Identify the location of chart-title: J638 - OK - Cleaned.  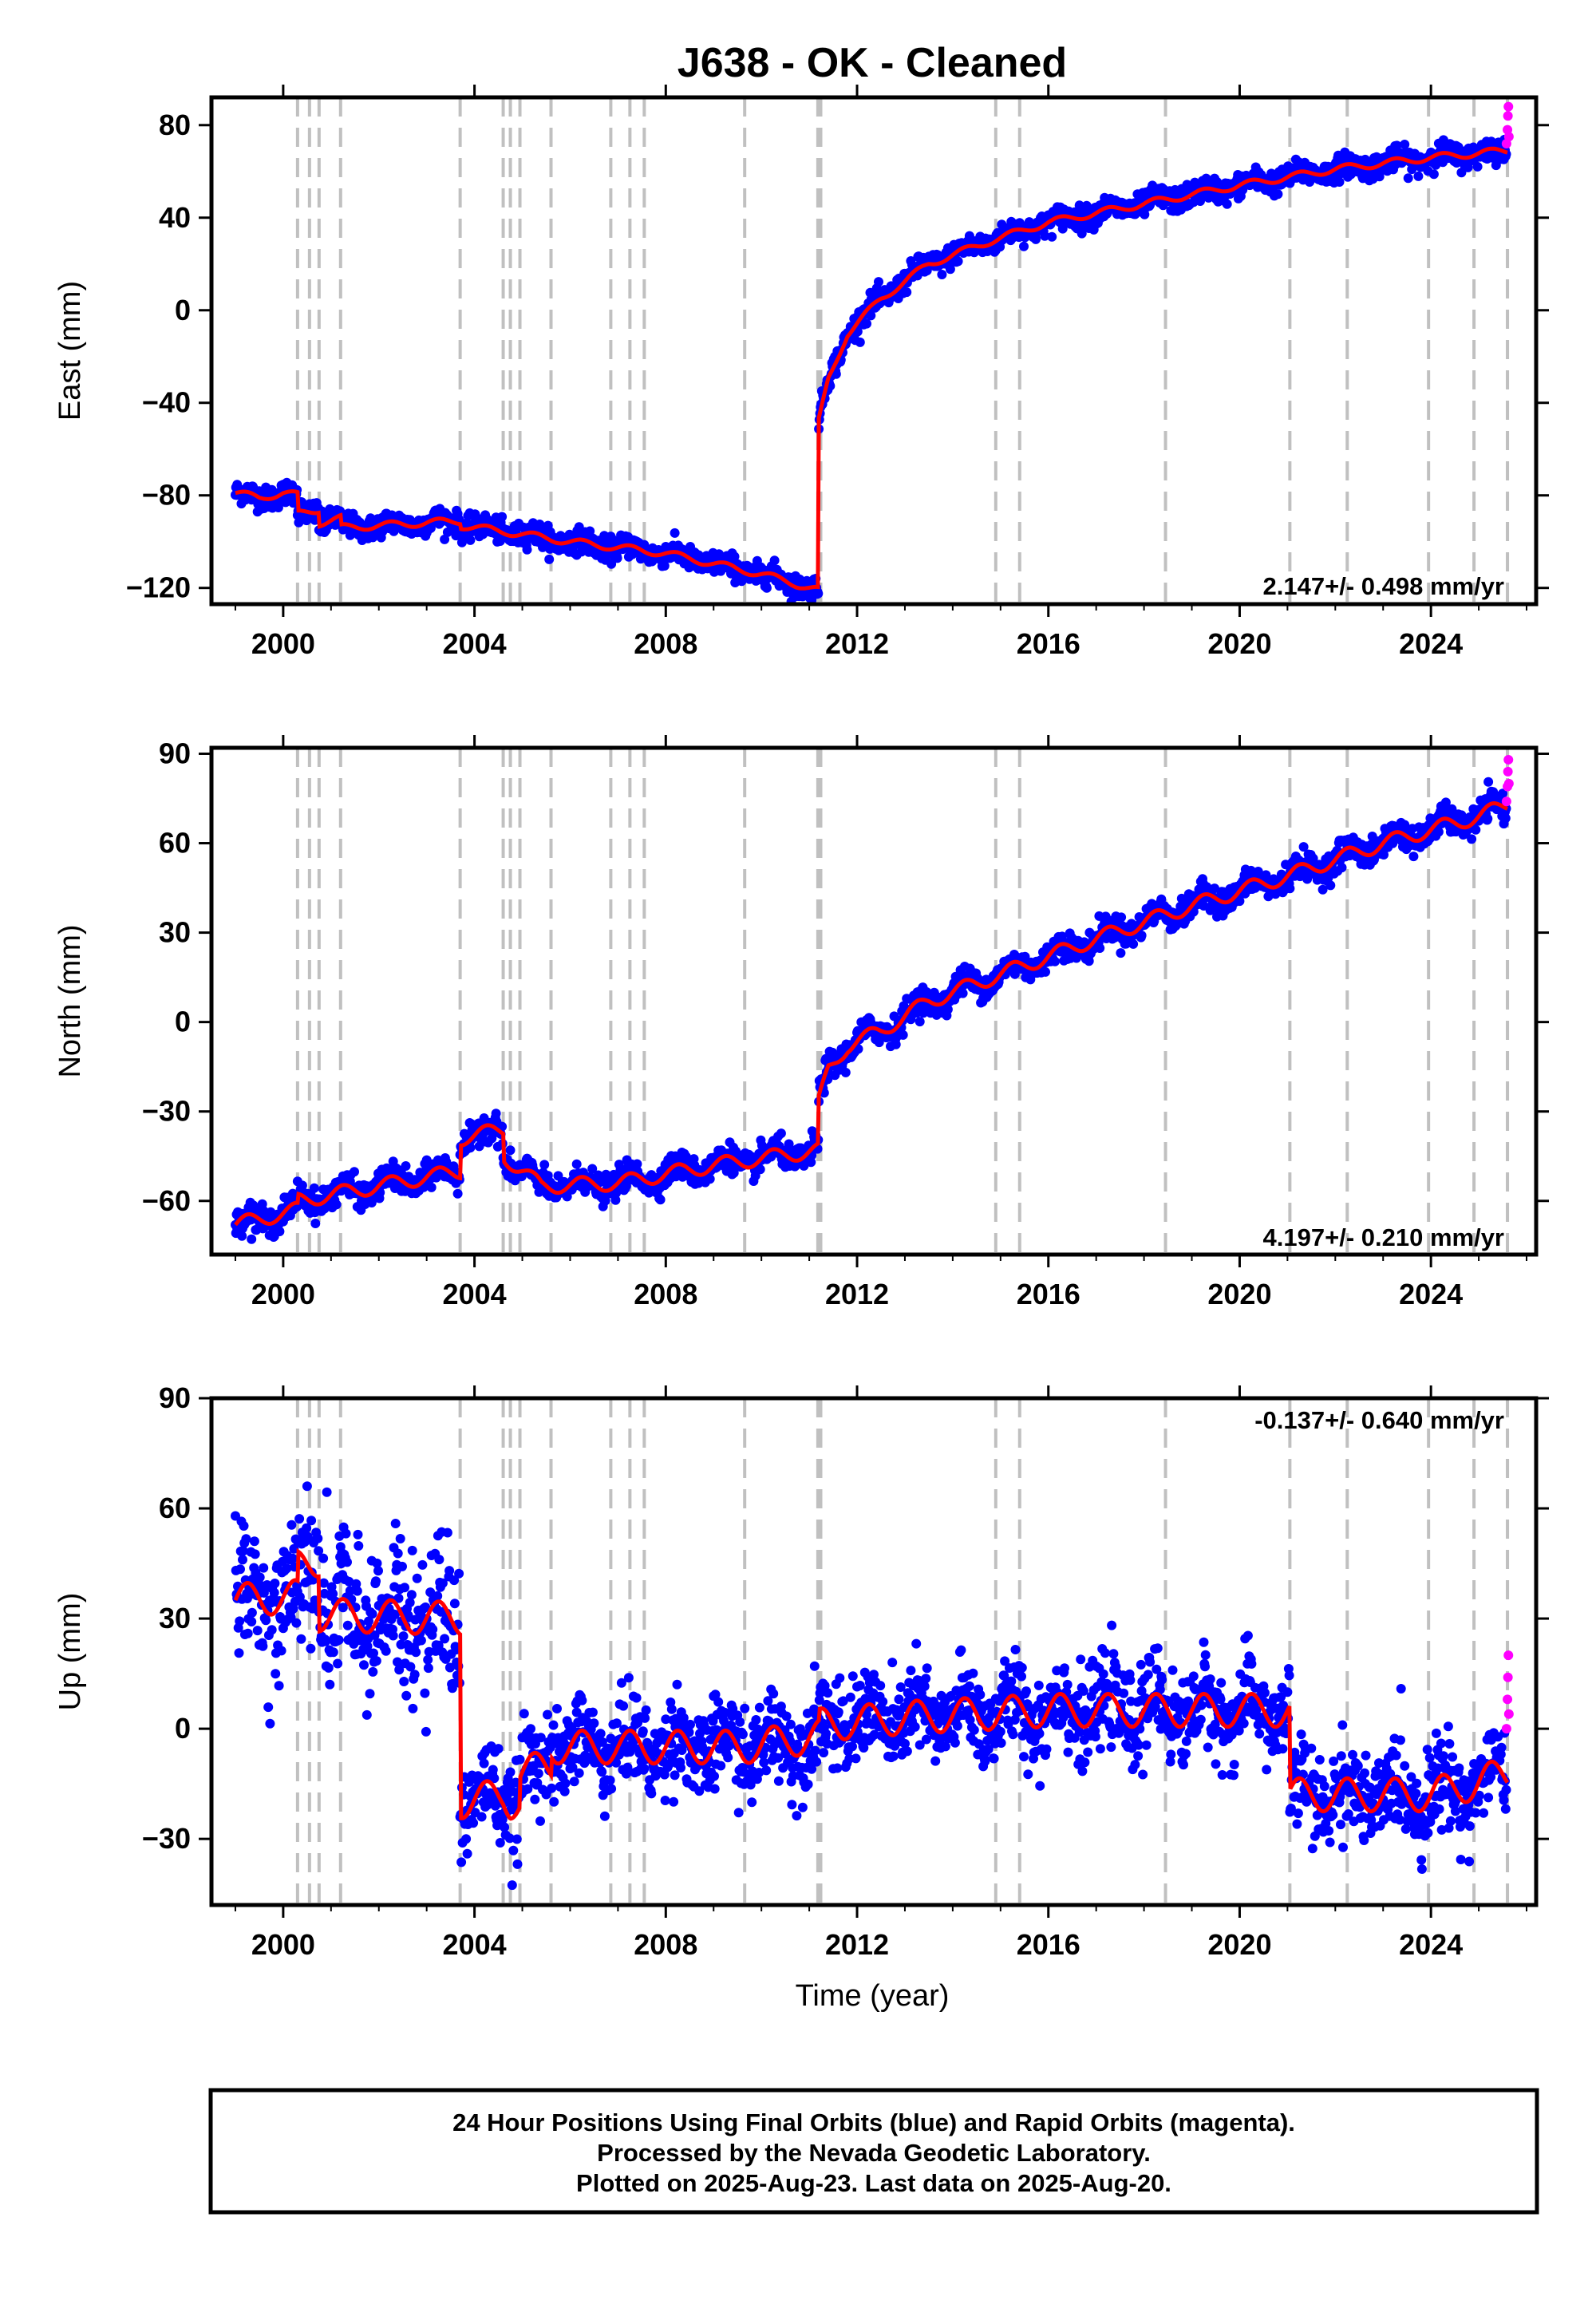
(873, 63).